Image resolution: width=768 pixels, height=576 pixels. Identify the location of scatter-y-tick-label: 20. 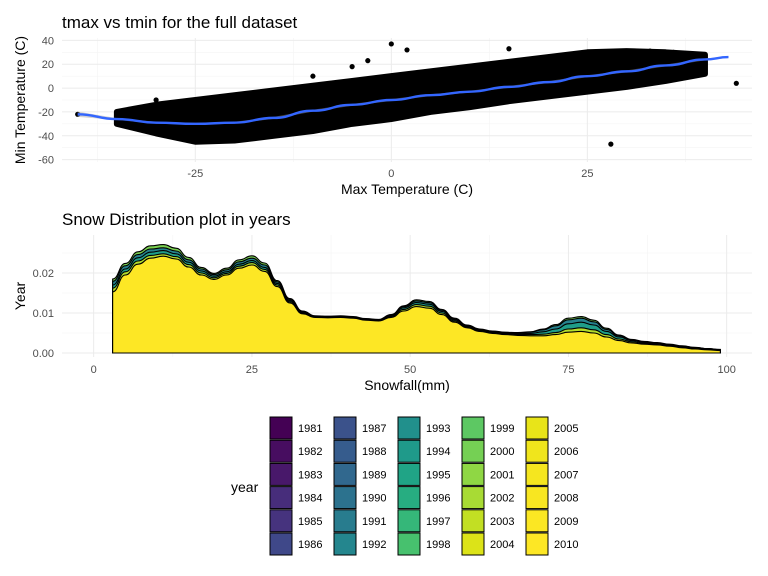
(48, 65).